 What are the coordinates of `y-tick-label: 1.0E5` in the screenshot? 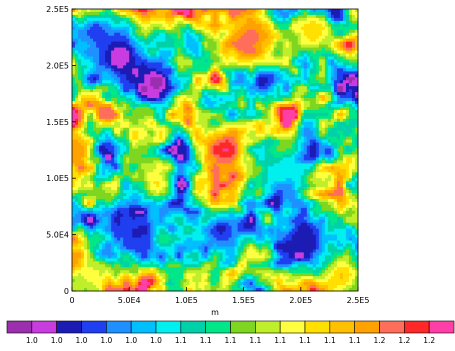 It's located at (57, 178).